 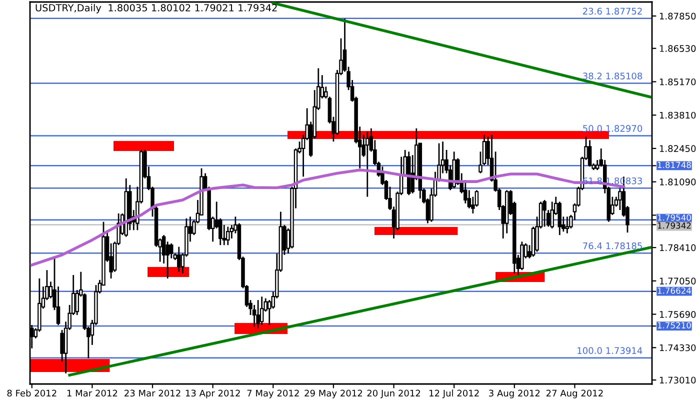 What do you see at coordinates (678, 248) in the screenshot?
I see `y-tick-label: 1.78410` at bounding box center [678, 248].